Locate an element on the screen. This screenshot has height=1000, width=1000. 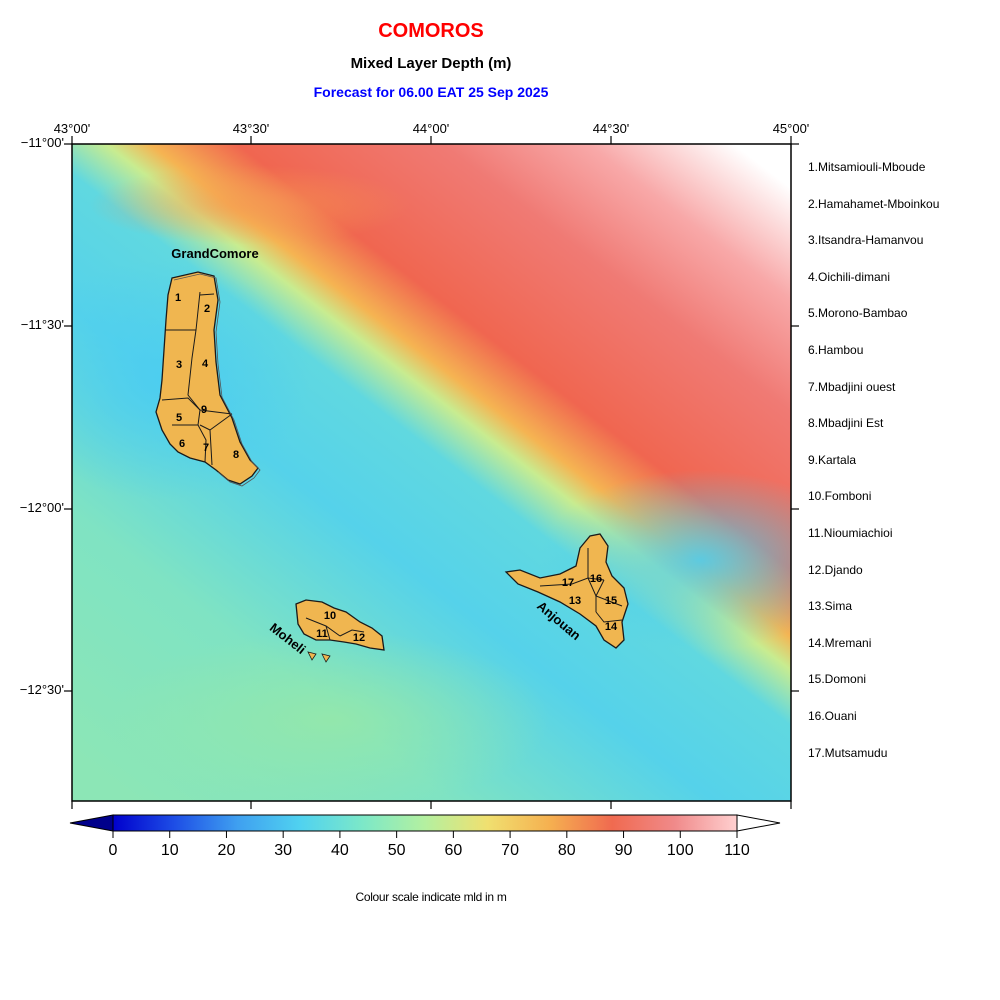
island-label-grande-comore: GrandComore is located at coordinates (214, 253).